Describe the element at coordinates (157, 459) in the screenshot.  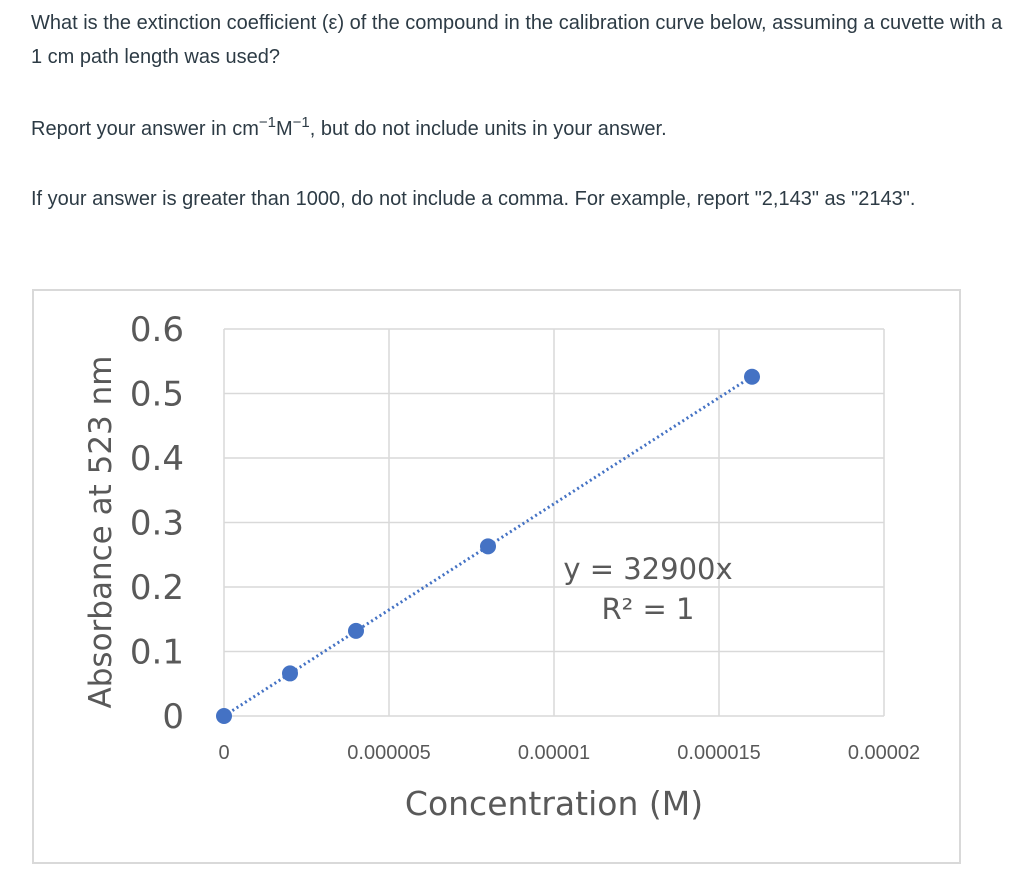
I see `y-tick-label: 0.4` at that location.